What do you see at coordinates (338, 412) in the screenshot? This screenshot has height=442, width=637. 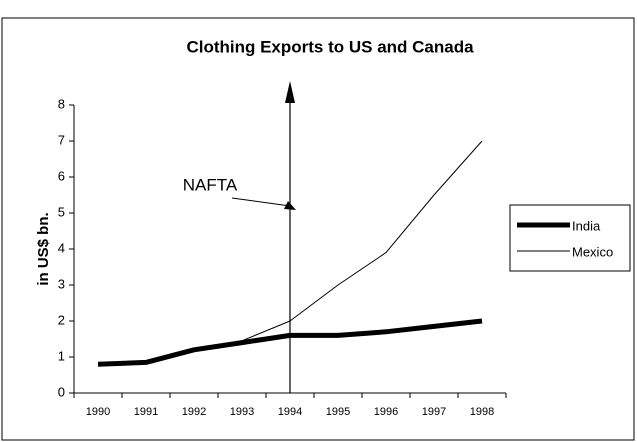 I see `x-tick-label: 1995` at bounding box center [338, 412].